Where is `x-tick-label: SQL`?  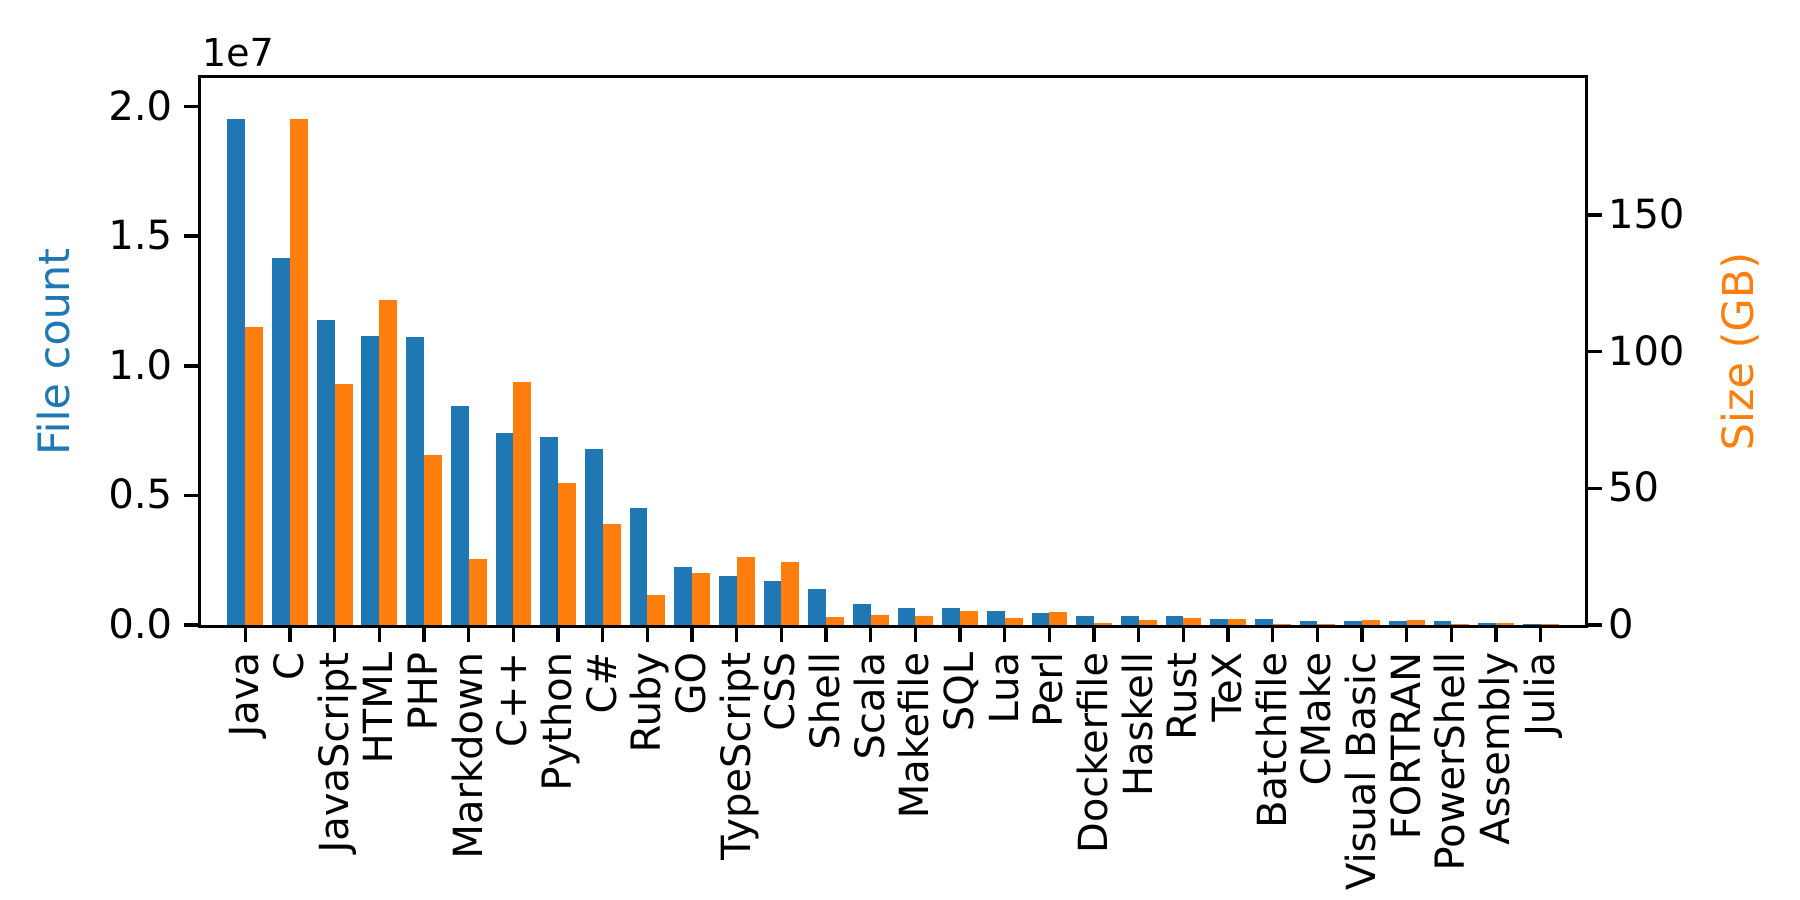
x-tick-label: SQL is located at coordinates (960, 692).